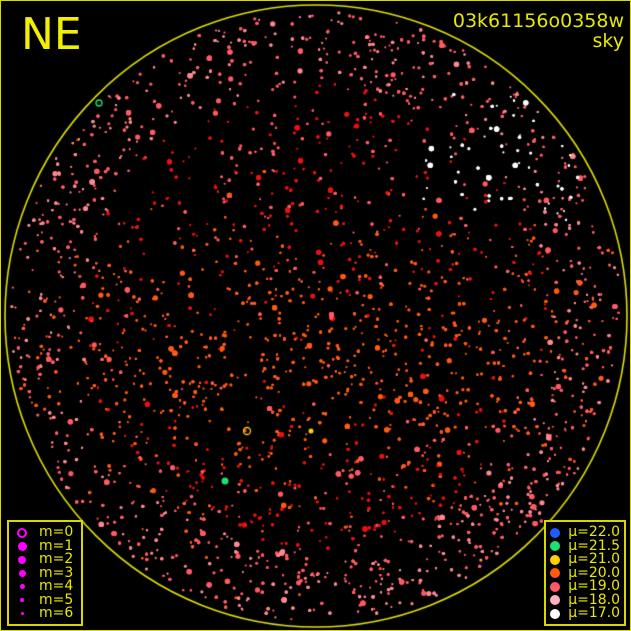  I want to click on magnitude-label: m=5, so click(56, 599).